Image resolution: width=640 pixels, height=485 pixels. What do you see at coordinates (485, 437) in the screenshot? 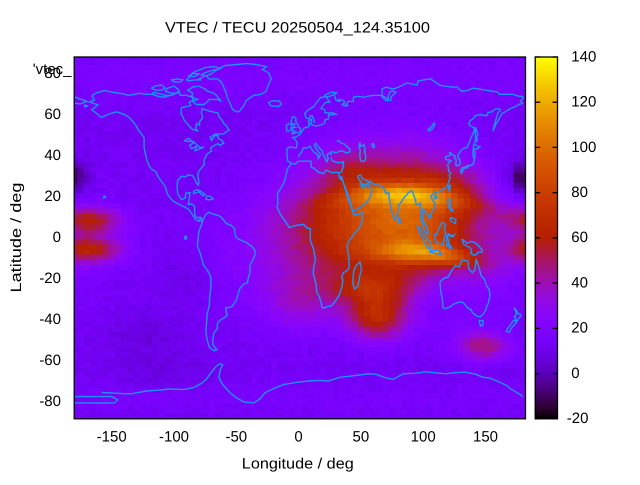
I see `svg-text: 150` at bounding box center [485, 437].